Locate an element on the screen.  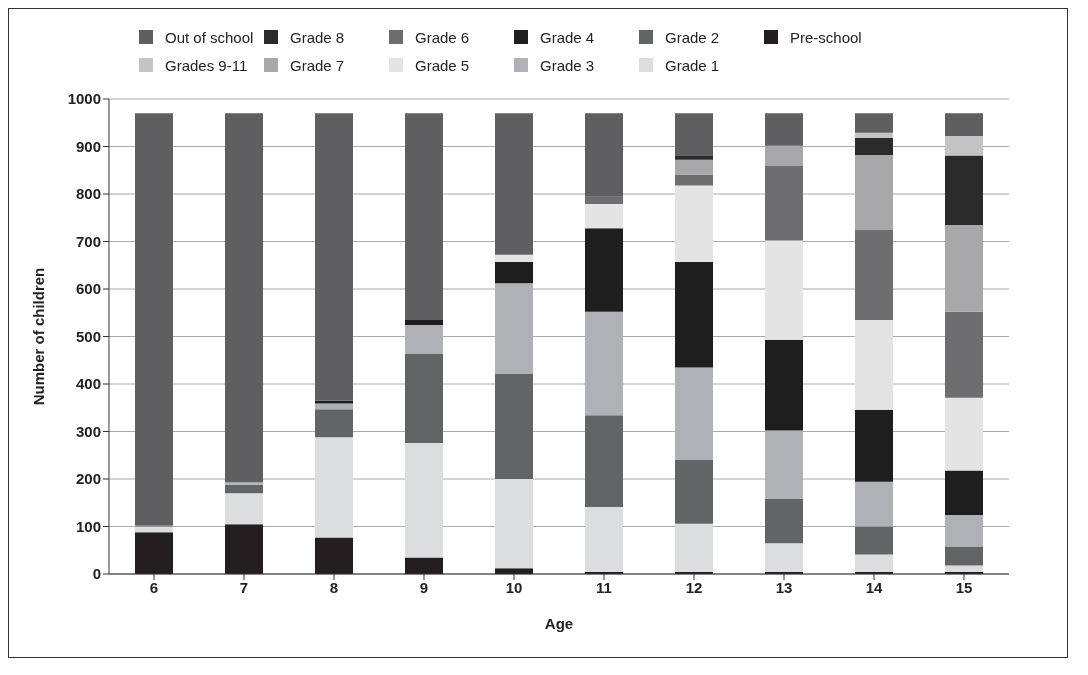
x-tick-label: 6 is located at coordinates (154, 587).